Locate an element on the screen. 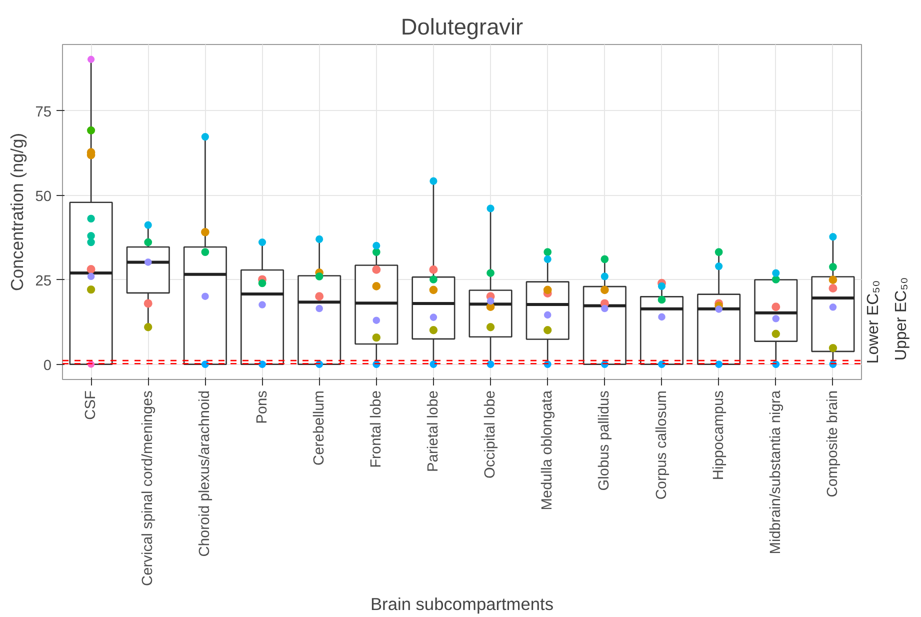 This screenshot has width=921, height=617. y-tick-label: 50 is located at coordinates (43, 196).